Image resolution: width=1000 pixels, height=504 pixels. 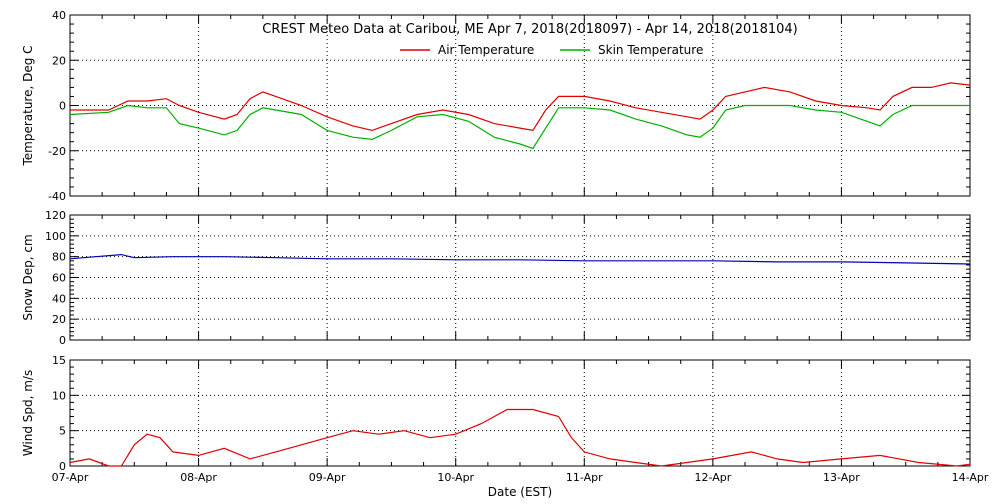 What do you see at coordinates (59, 395) in the screenshot?
I see `y-tick-label: 10` at bounding box center [59, 395].